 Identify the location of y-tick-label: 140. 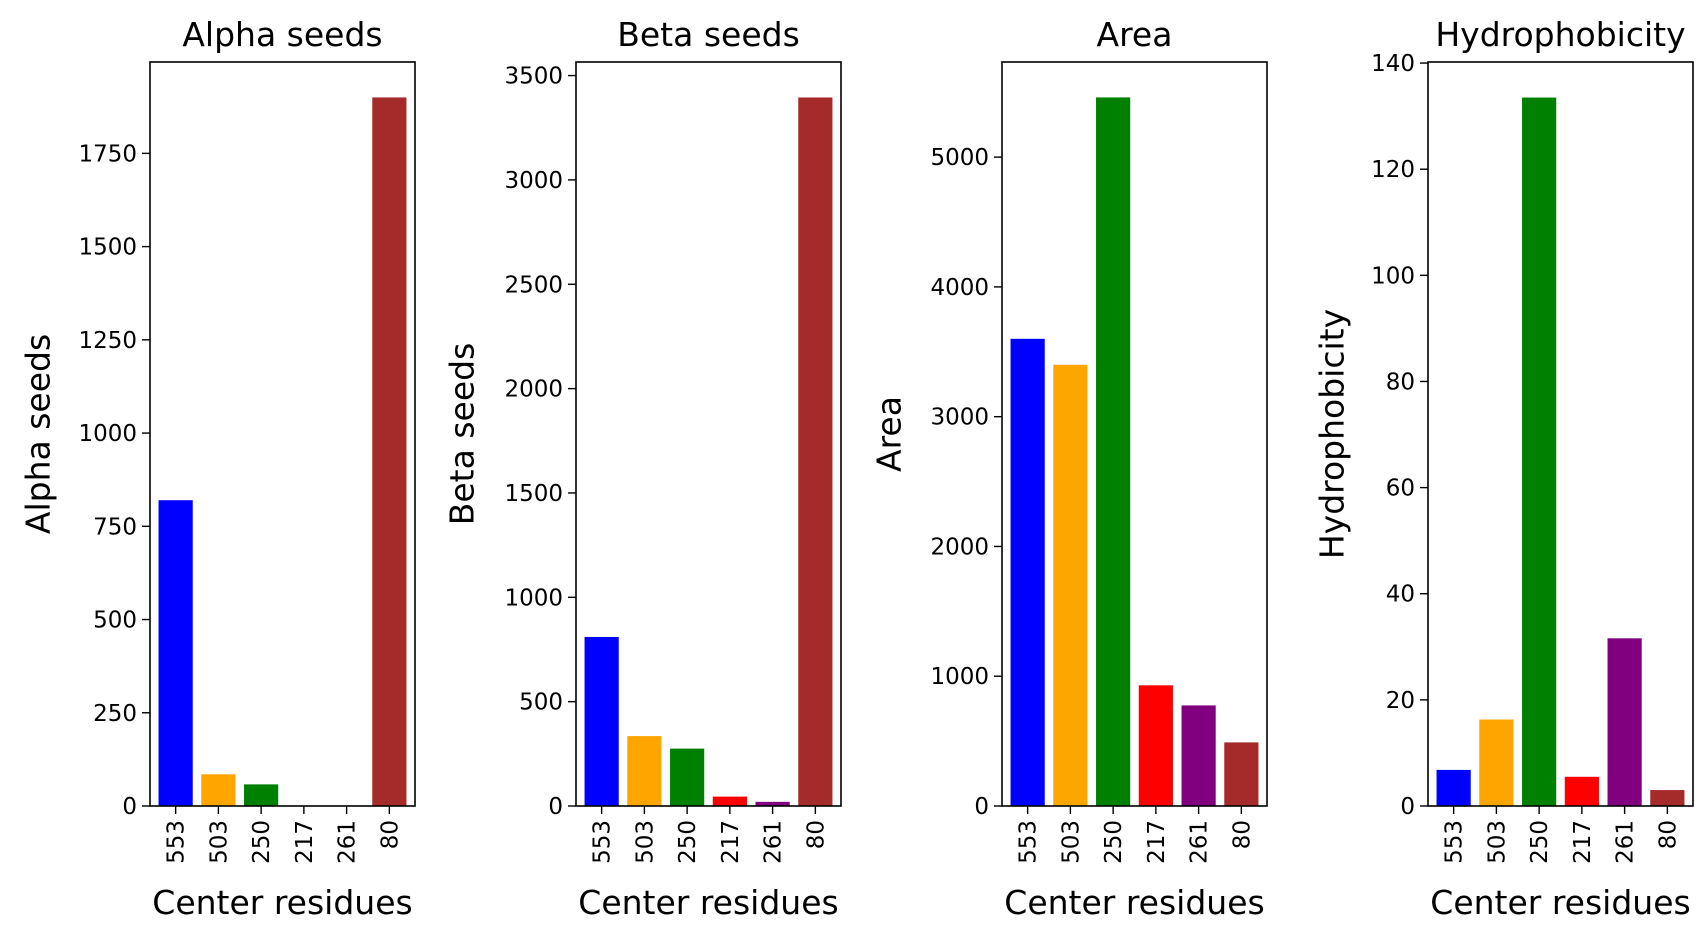
(1393, 64).